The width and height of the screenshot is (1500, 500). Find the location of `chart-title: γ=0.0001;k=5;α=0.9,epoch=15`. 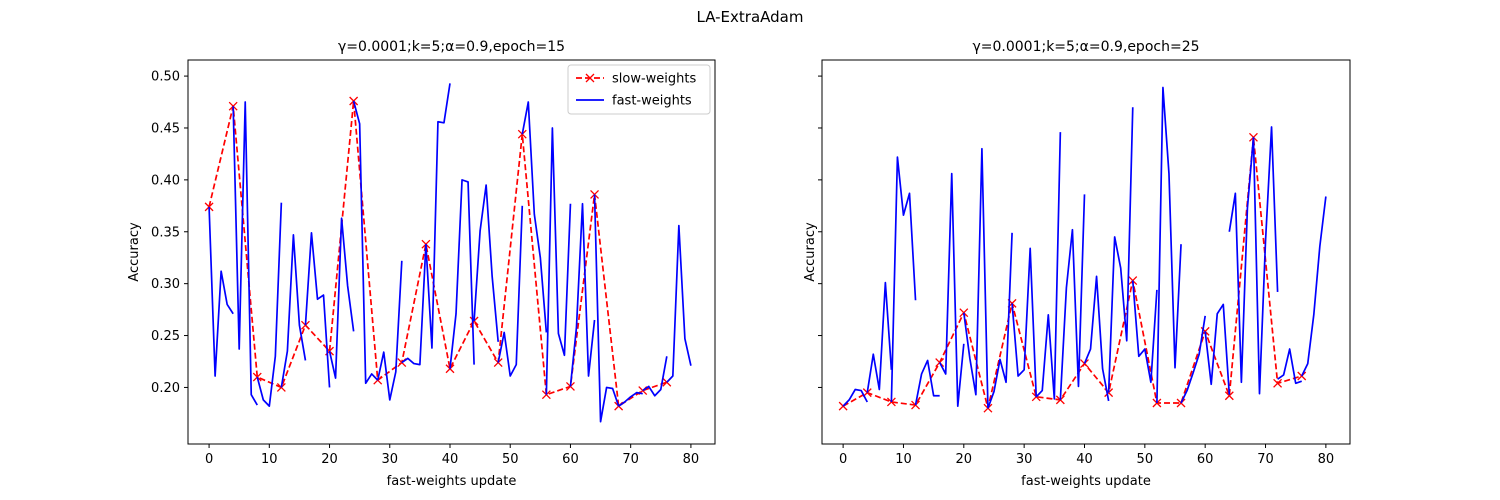

chart-title: γ=0.0001;k=5;α=0.9,epoch=15 is located at coordinates (451, 47).